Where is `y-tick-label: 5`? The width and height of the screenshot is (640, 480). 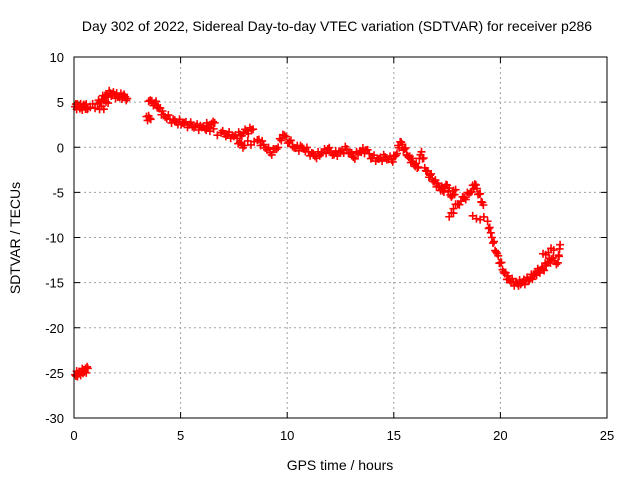
y-tick-label: 5 is located at coordinates (60, 102).